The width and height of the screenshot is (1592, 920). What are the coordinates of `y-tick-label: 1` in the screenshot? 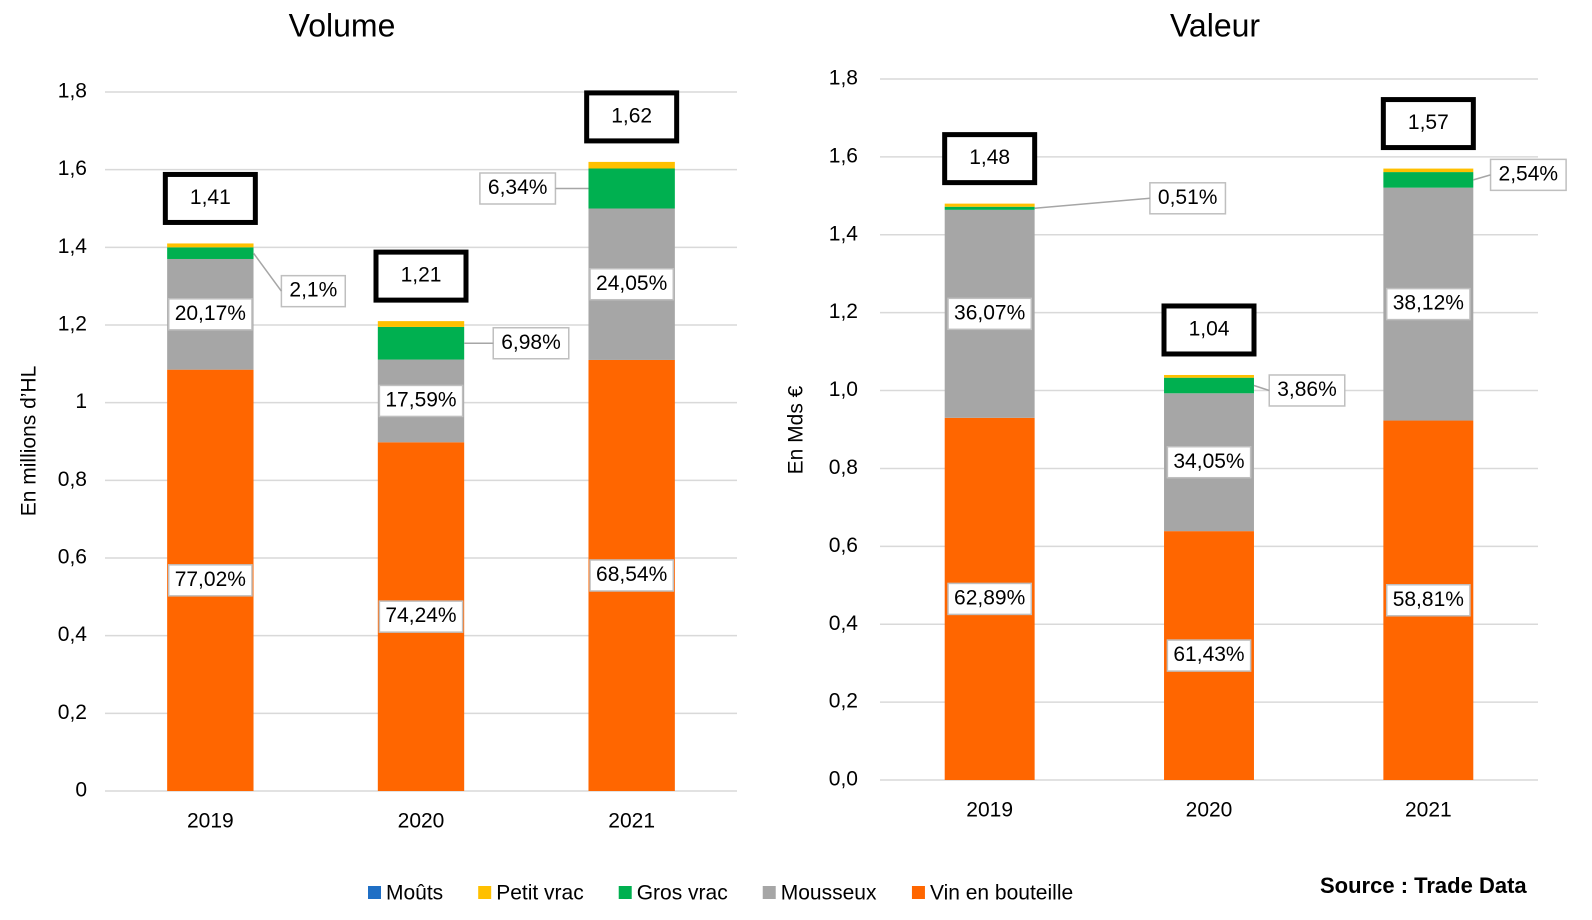 It's located at (81, 401).